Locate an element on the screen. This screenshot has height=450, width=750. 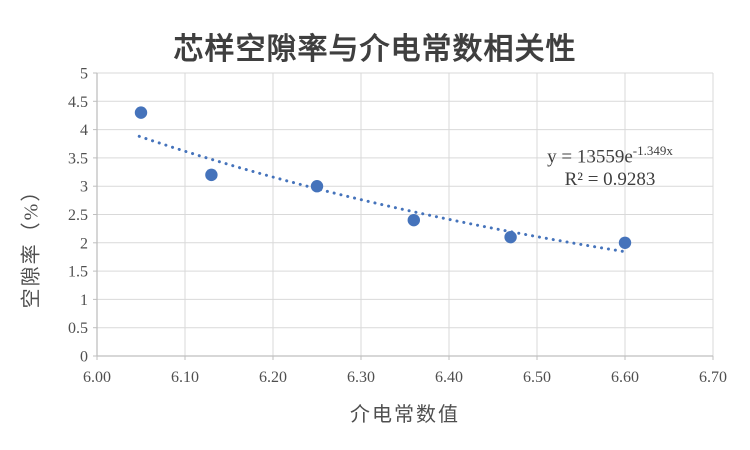
y-tick-label: 3.5 is located at coordinates (78, 158).